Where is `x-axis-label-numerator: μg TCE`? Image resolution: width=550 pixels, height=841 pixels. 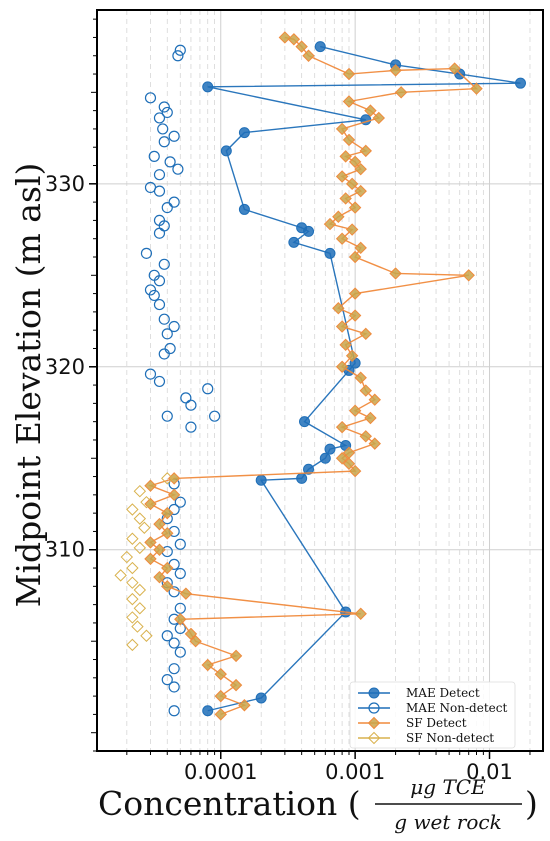
x-axis-label-numerator: μg TCE is located at coordinates (448, 787).